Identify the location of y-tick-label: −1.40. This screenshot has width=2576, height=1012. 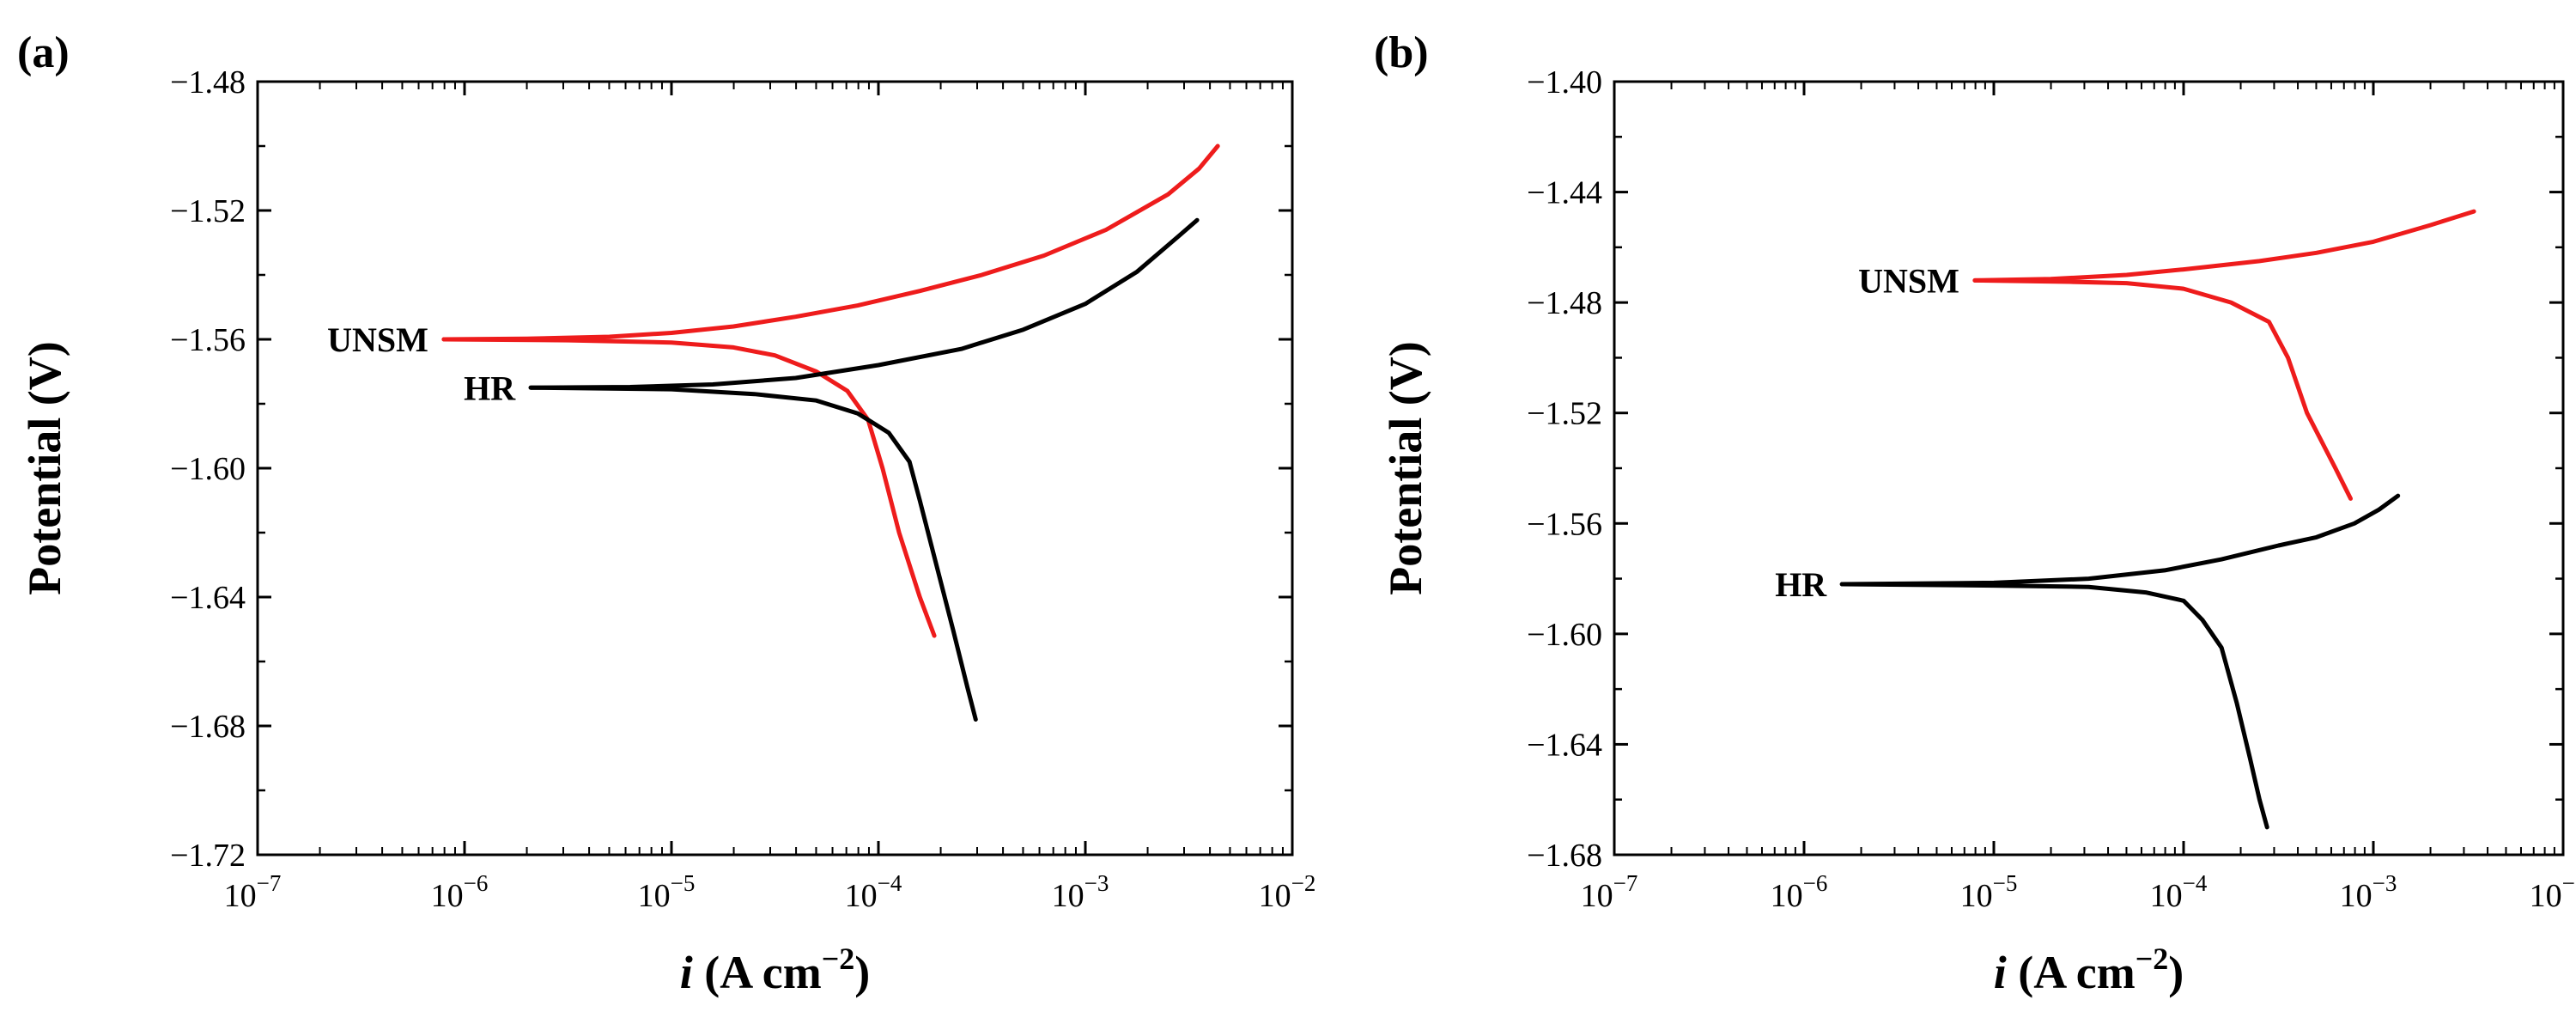
(1565, 82).